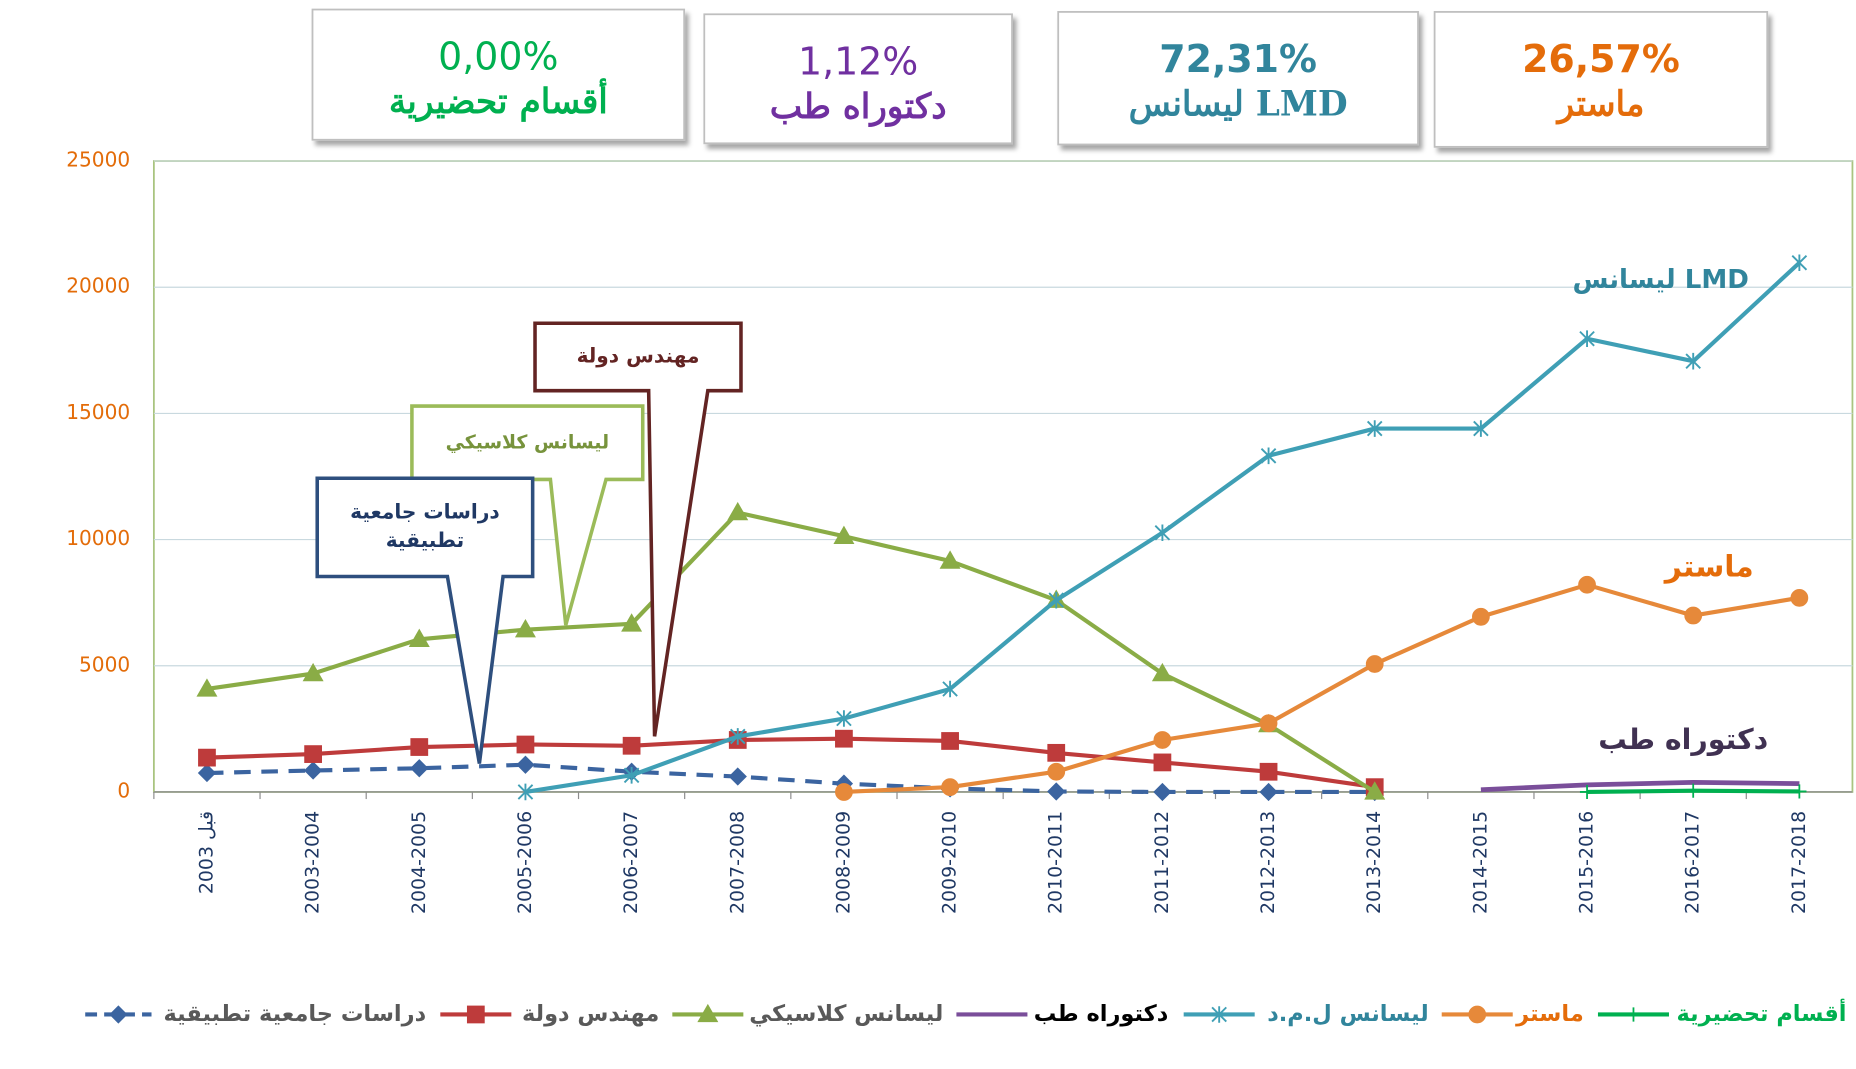 The width and height of the screenshot is (1856, 1069). I want to click on callout-text: دراسات جامعية, so click(425, 512).